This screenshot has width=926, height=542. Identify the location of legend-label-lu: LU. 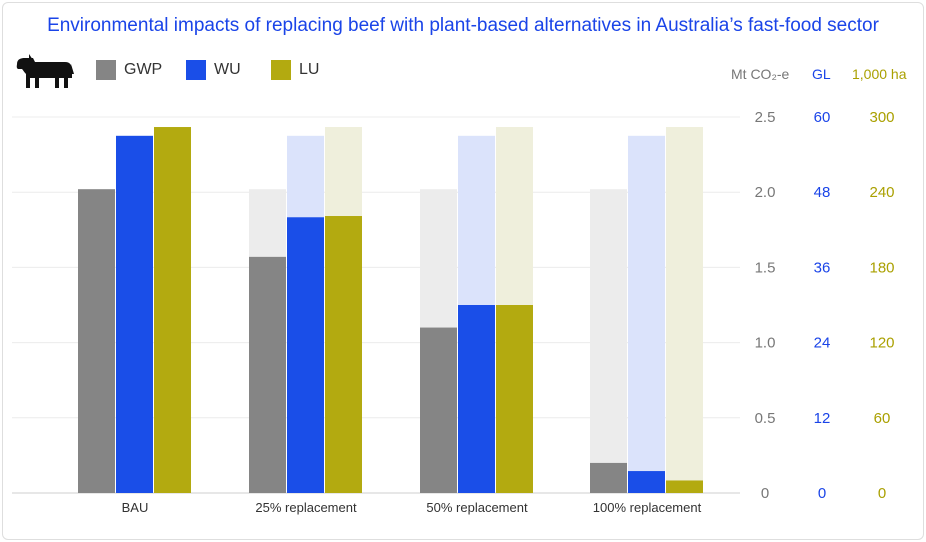
(309, 69).